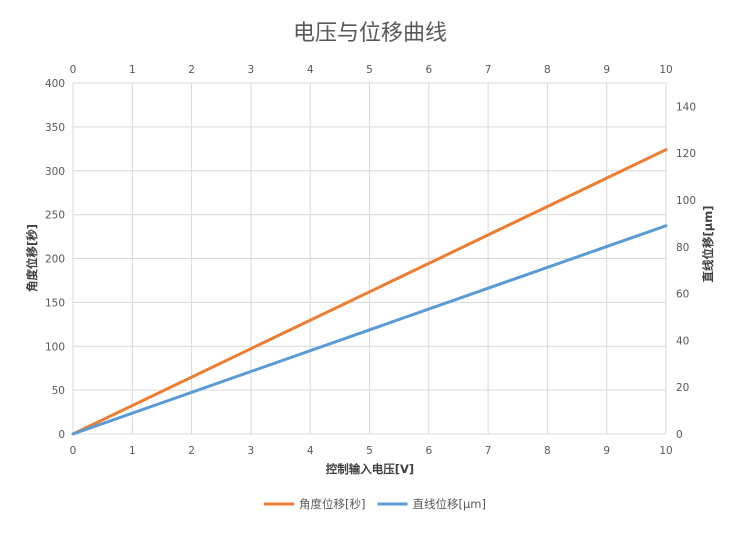 The width and height of the screenshot is (740, 553). What do you see at coordinates (606, 70) in the screenshot?
I see `top-tick-label: 9` at bounding box center [606, 70].